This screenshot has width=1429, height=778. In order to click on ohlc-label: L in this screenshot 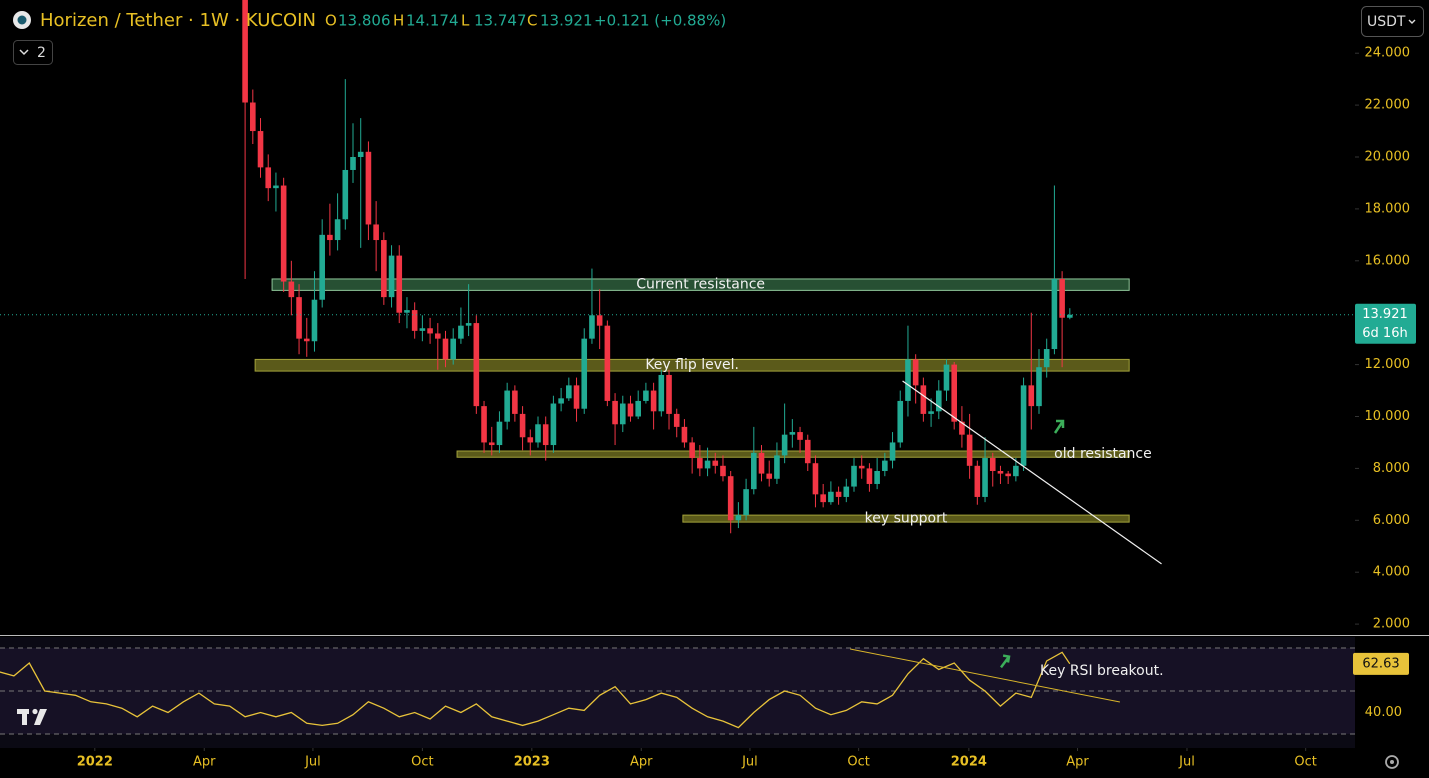, I will do `click(465, 21)`.